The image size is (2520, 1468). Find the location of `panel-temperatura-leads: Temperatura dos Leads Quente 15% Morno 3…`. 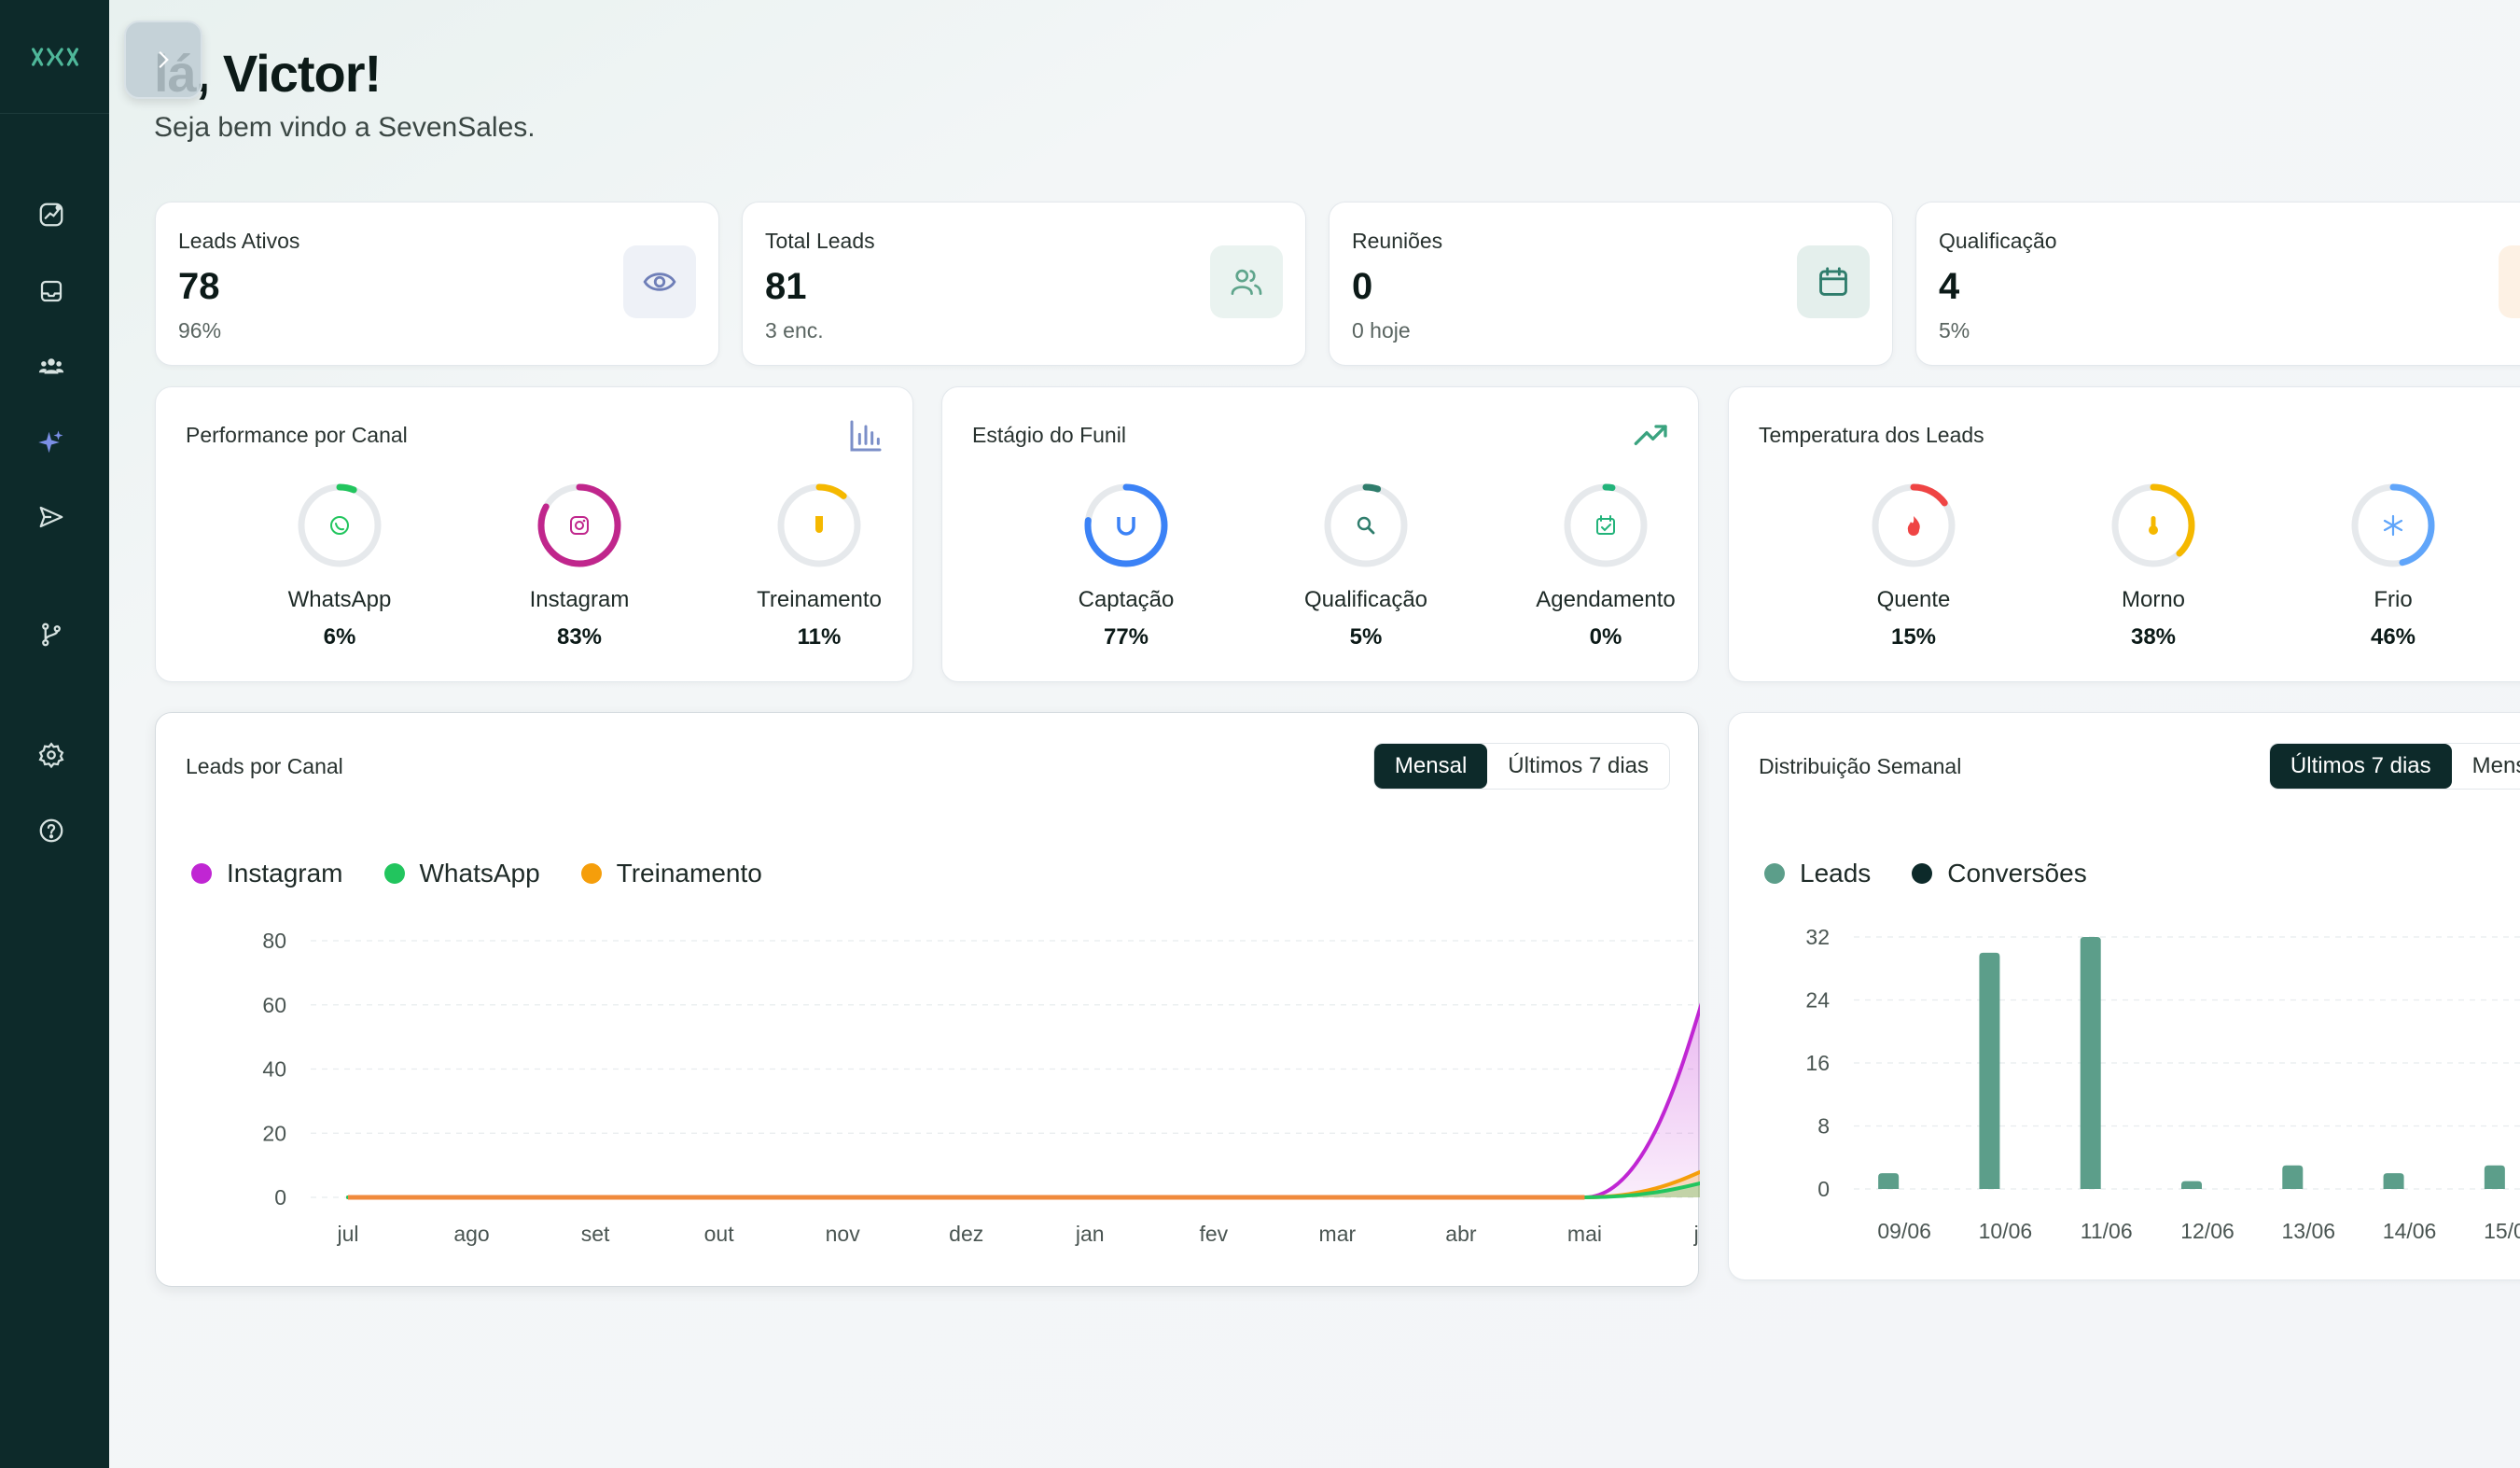

panel-temperatura-leads: Temperatura dos Leads Quente 15% Morno 3… is located at coordinates (2124, 534).